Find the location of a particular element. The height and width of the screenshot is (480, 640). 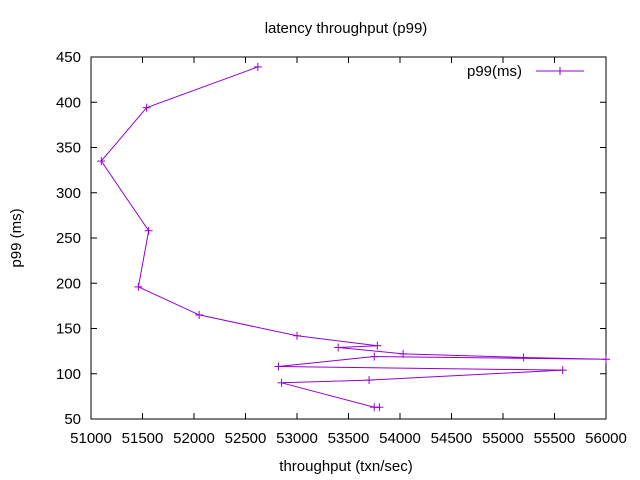

legend-label: p99(ms) is located at coordinates (494, 71).